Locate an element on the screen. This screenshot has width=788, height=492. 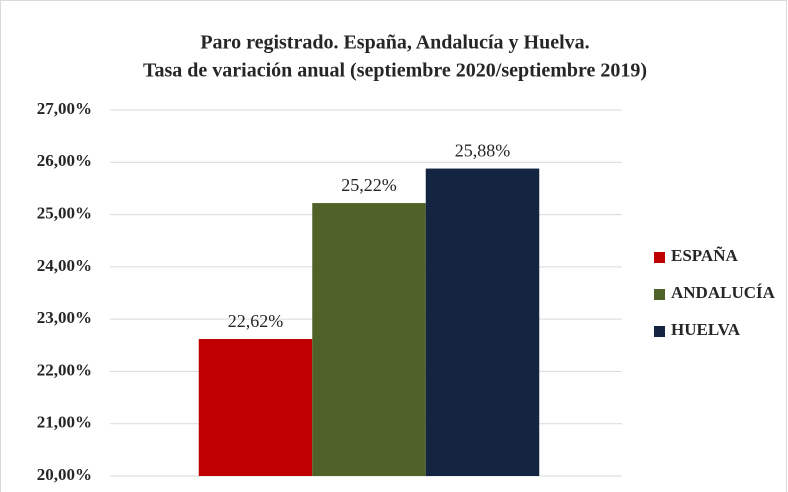
legend-label: ESPAÑA is located at coordinates (704, 255).